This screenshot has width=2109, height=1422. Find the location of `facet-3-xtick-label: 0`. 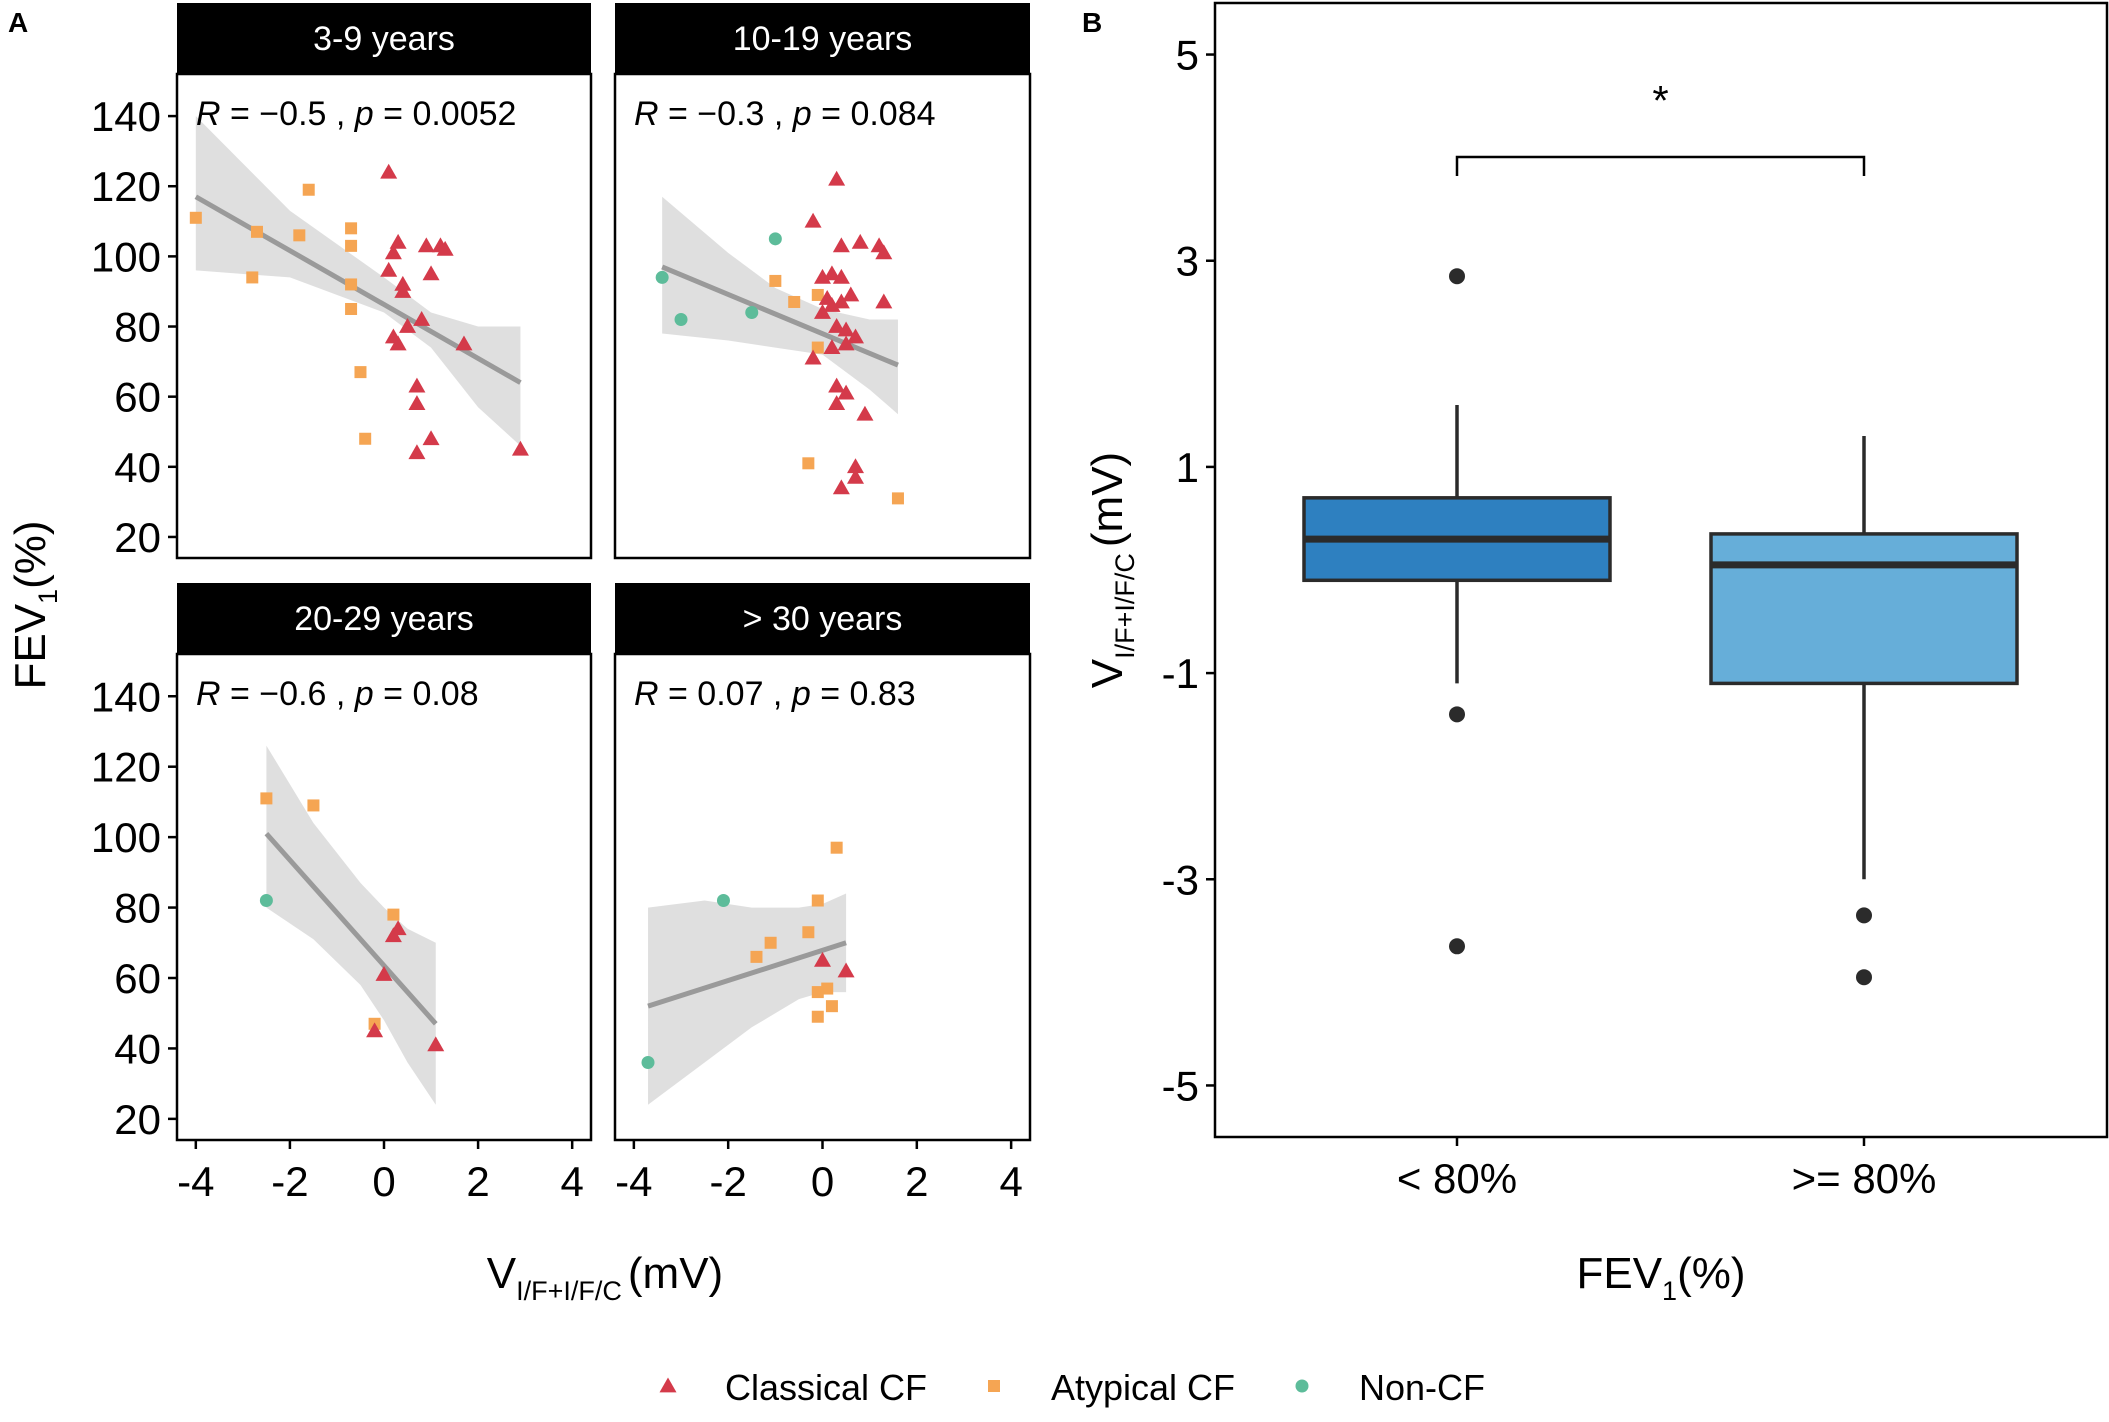

facet-3-xtick-label: 0 is located at coordinates (822, 1181).